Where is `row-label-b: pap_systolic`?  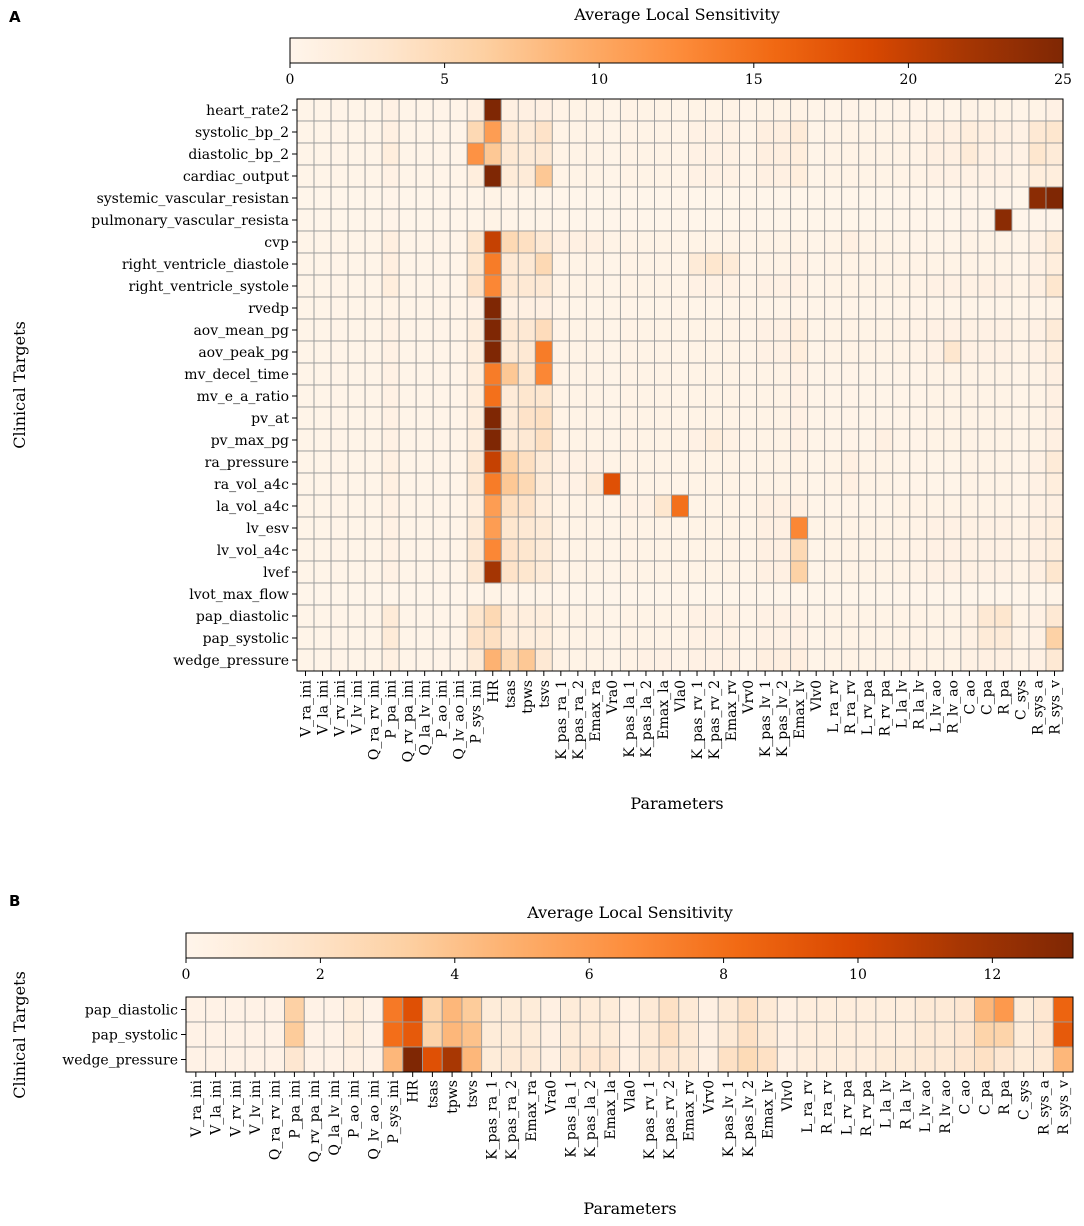 row-label-b: pap_systolic is located at coordinates (135, 1036).